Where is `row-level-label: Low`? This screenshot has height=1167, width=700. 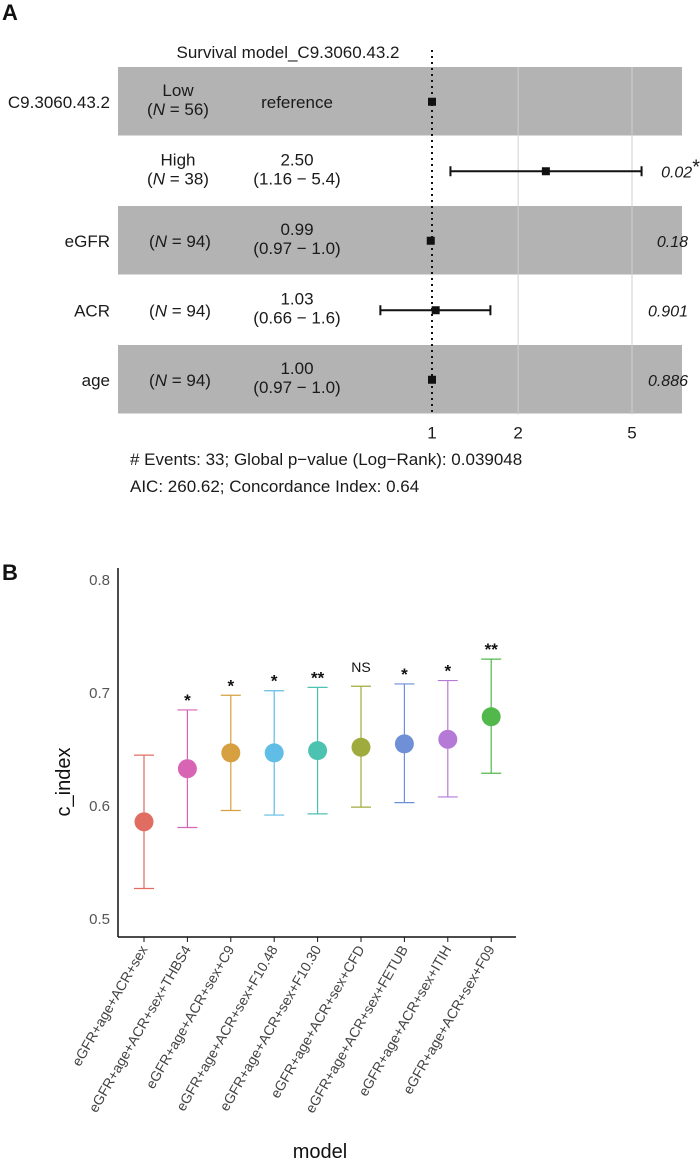 row-level-label: Low is located at coordinates (178, 90).